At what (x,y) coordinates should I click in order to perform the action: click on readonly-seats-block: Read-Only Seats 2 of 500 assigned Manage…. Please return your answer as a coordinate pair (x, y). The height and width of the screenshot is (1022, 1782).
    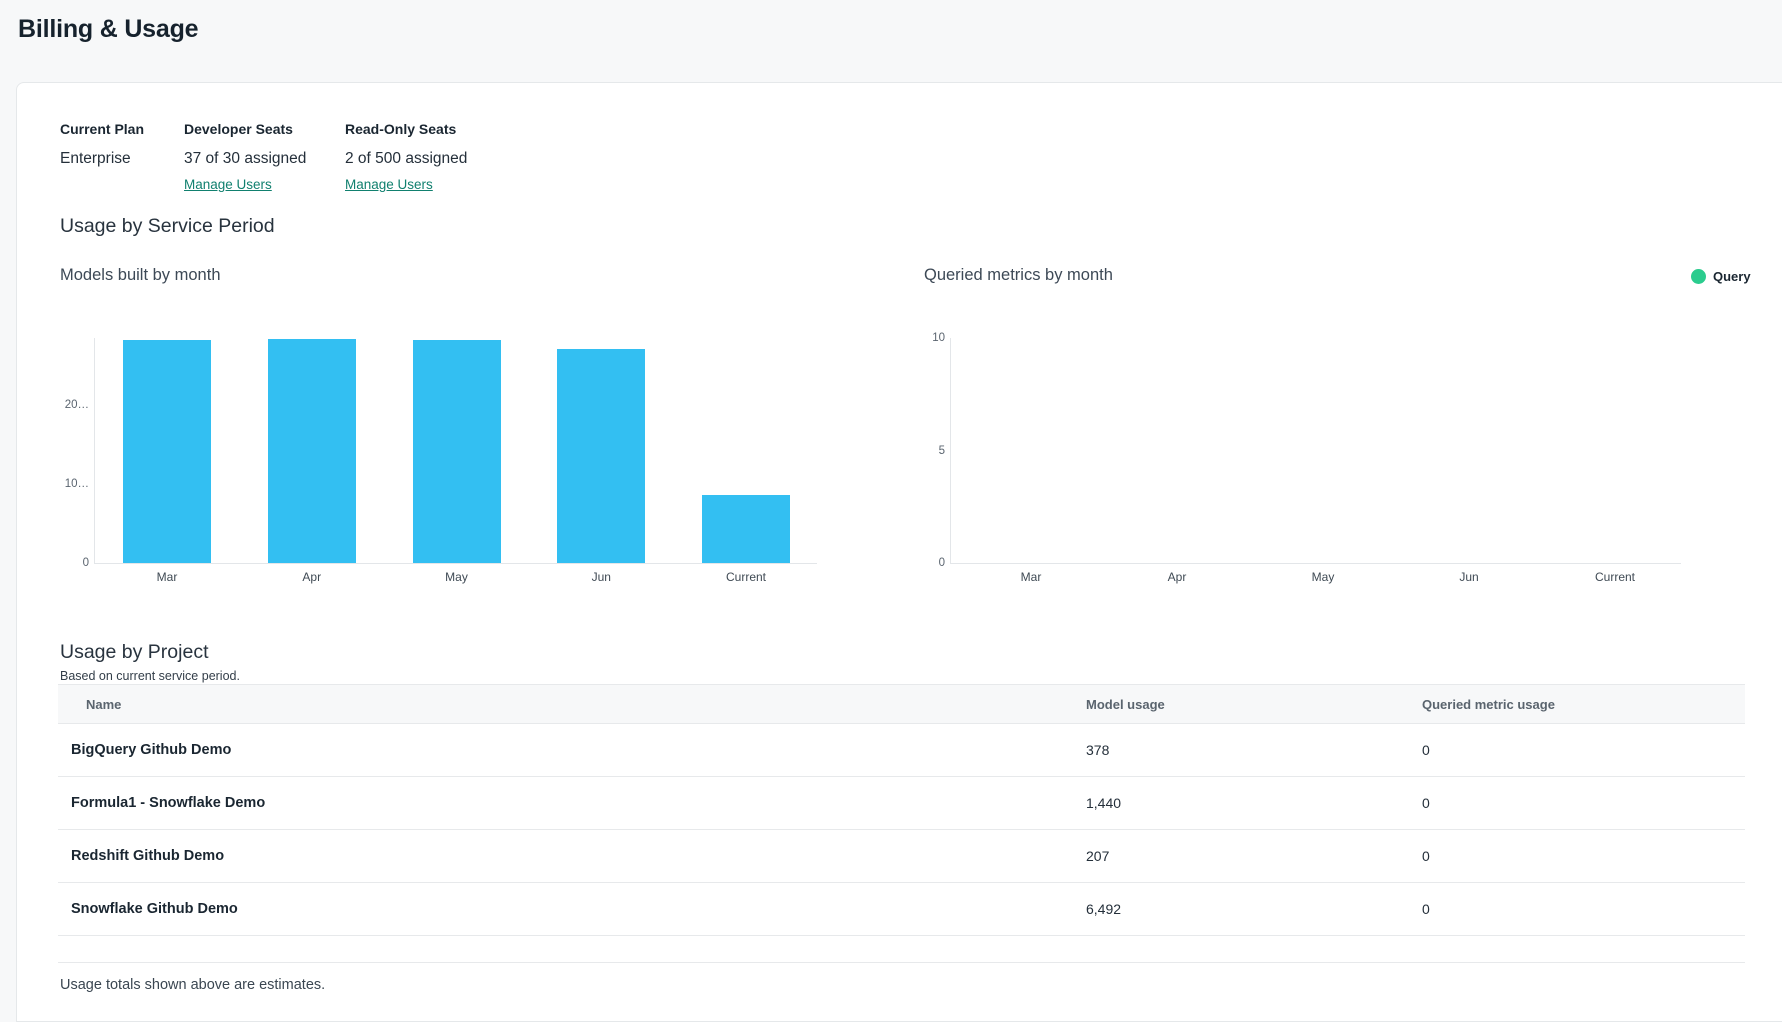
    Looking at the image, I should click on (406, 157).